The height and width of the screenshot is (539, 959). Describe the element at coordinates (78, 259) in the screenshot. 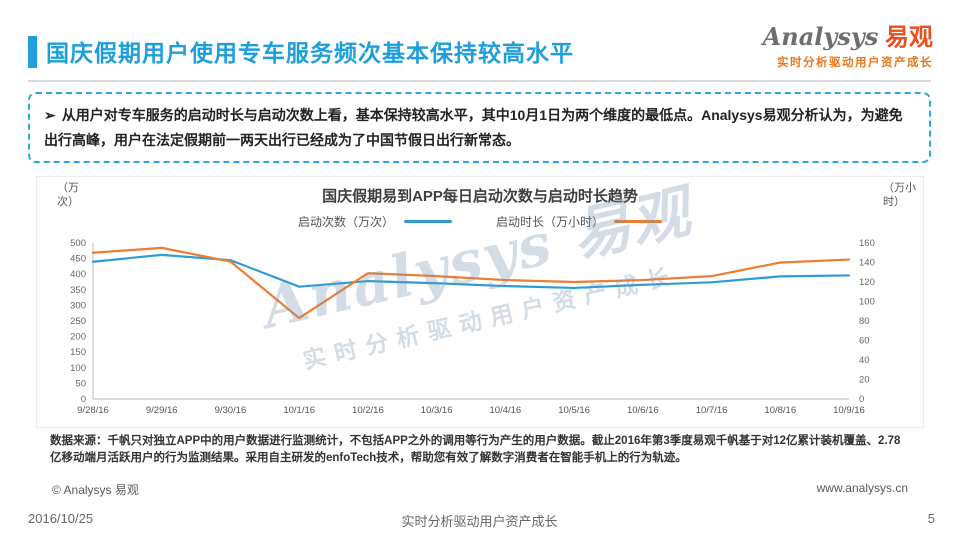

I see `svg-text: 450` at that location.